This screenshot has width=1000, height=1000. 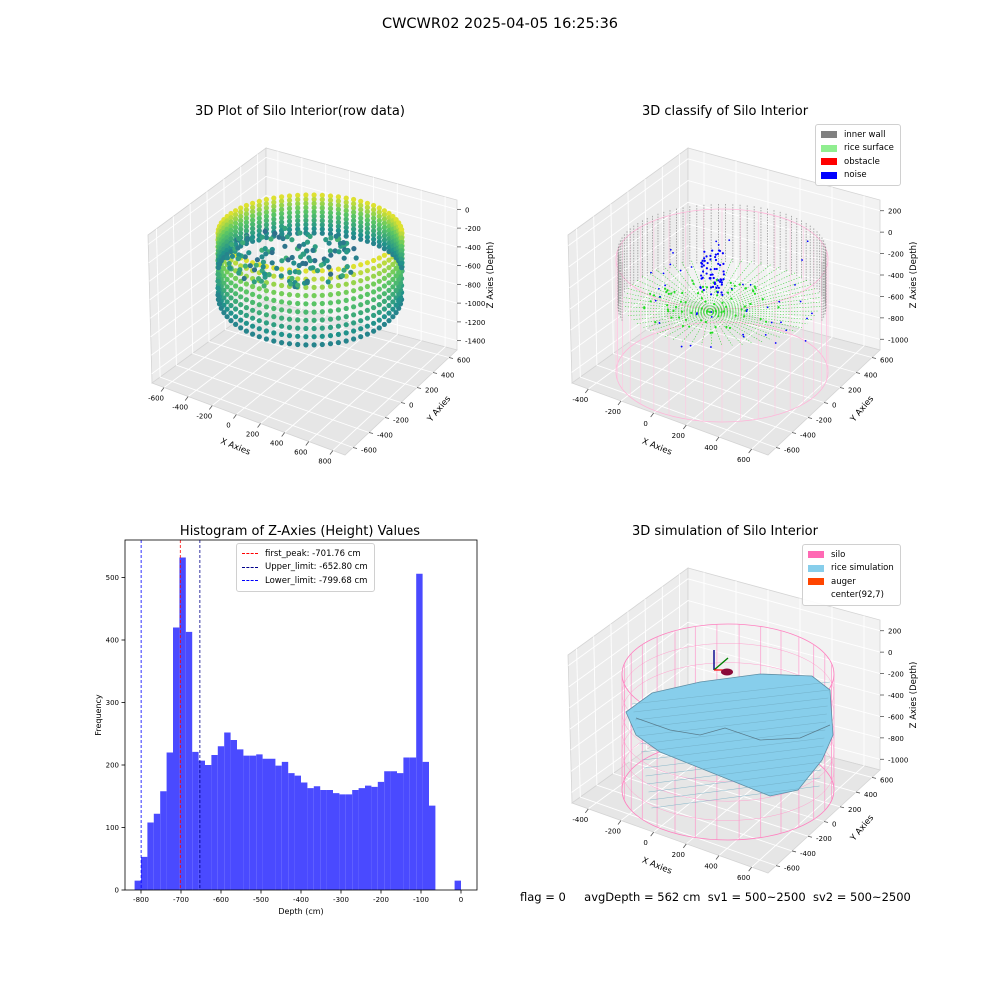 What do you see at coordinates (613, 412) in the screenshot?
I see `plot2-x-tick-label: -200` at bounding box center [613, 412].